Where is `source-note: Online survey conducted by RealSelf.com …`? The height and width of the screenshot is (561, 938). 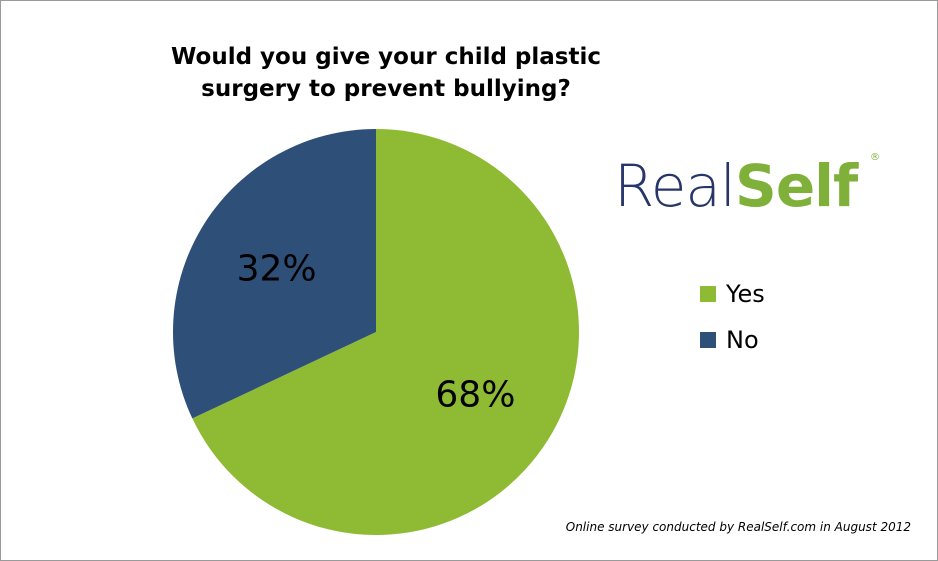
source-note: Online survey conducted by RealSelf.com … is located at coordinates (738, 527).